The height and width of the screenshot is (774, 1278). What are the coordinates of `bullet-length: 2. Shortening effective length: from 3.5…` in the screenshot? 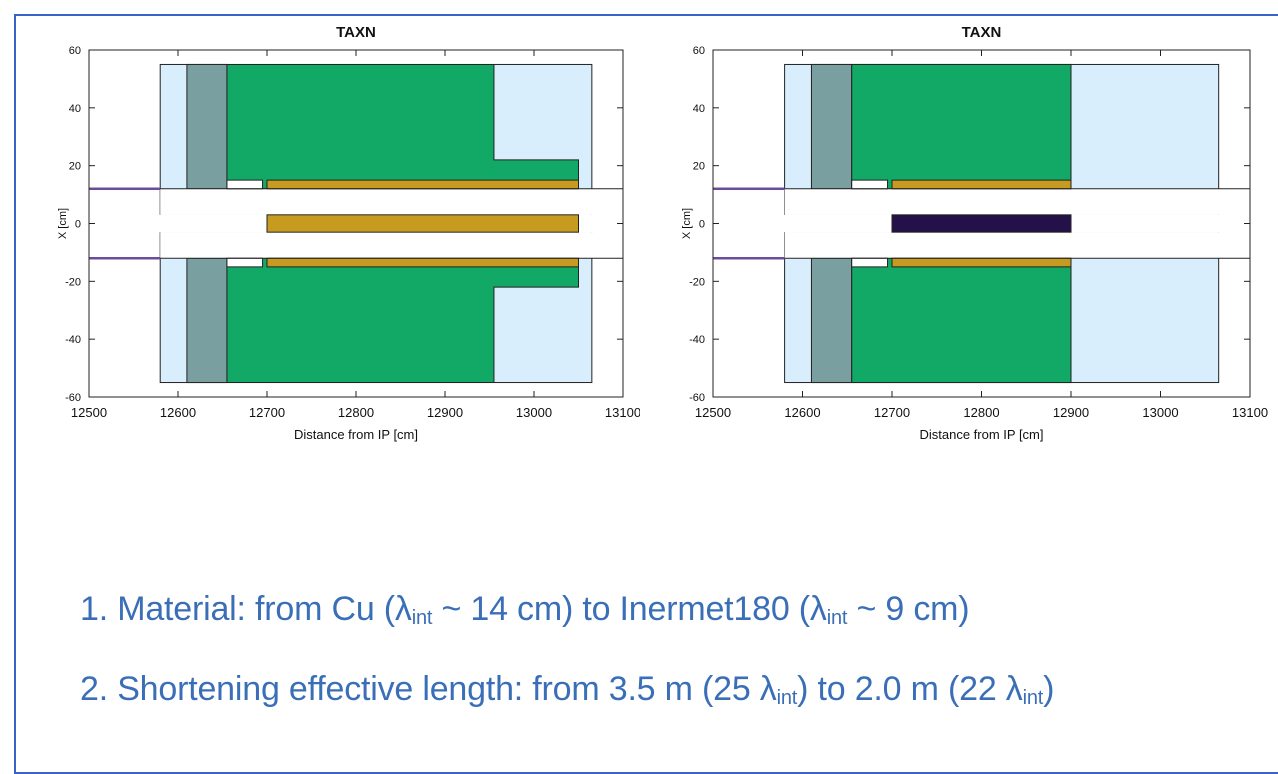 It's located at (567, 690).